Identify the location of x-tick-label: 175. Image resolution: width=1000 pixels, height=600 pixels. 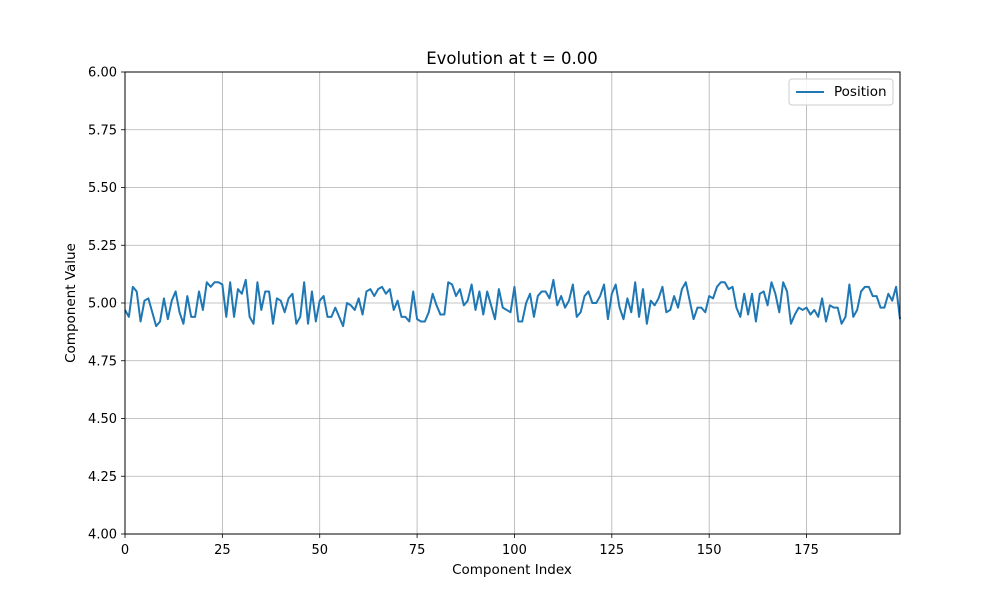
(806, 550).